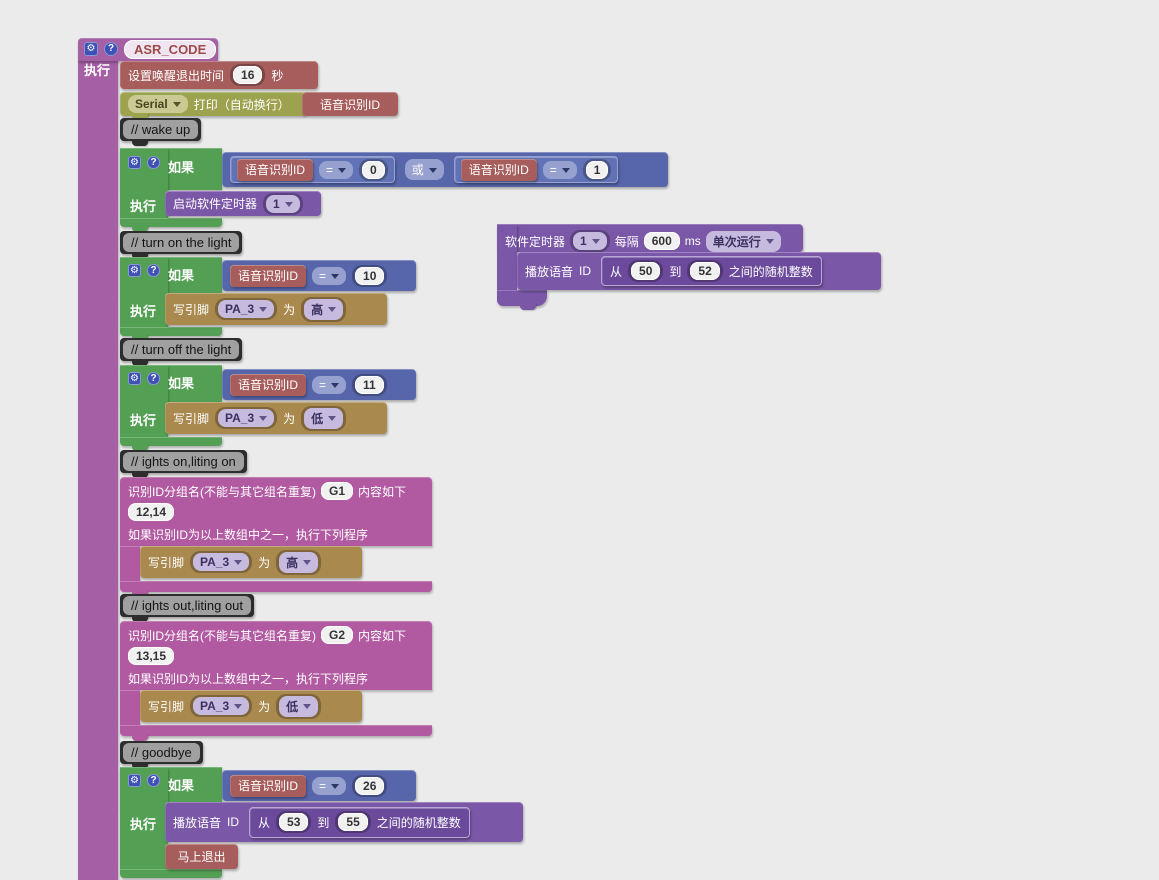  Describe the element at coordinates (183, 461) in the screenshot. I see `comment-block: // ights on,liting on` at that location.